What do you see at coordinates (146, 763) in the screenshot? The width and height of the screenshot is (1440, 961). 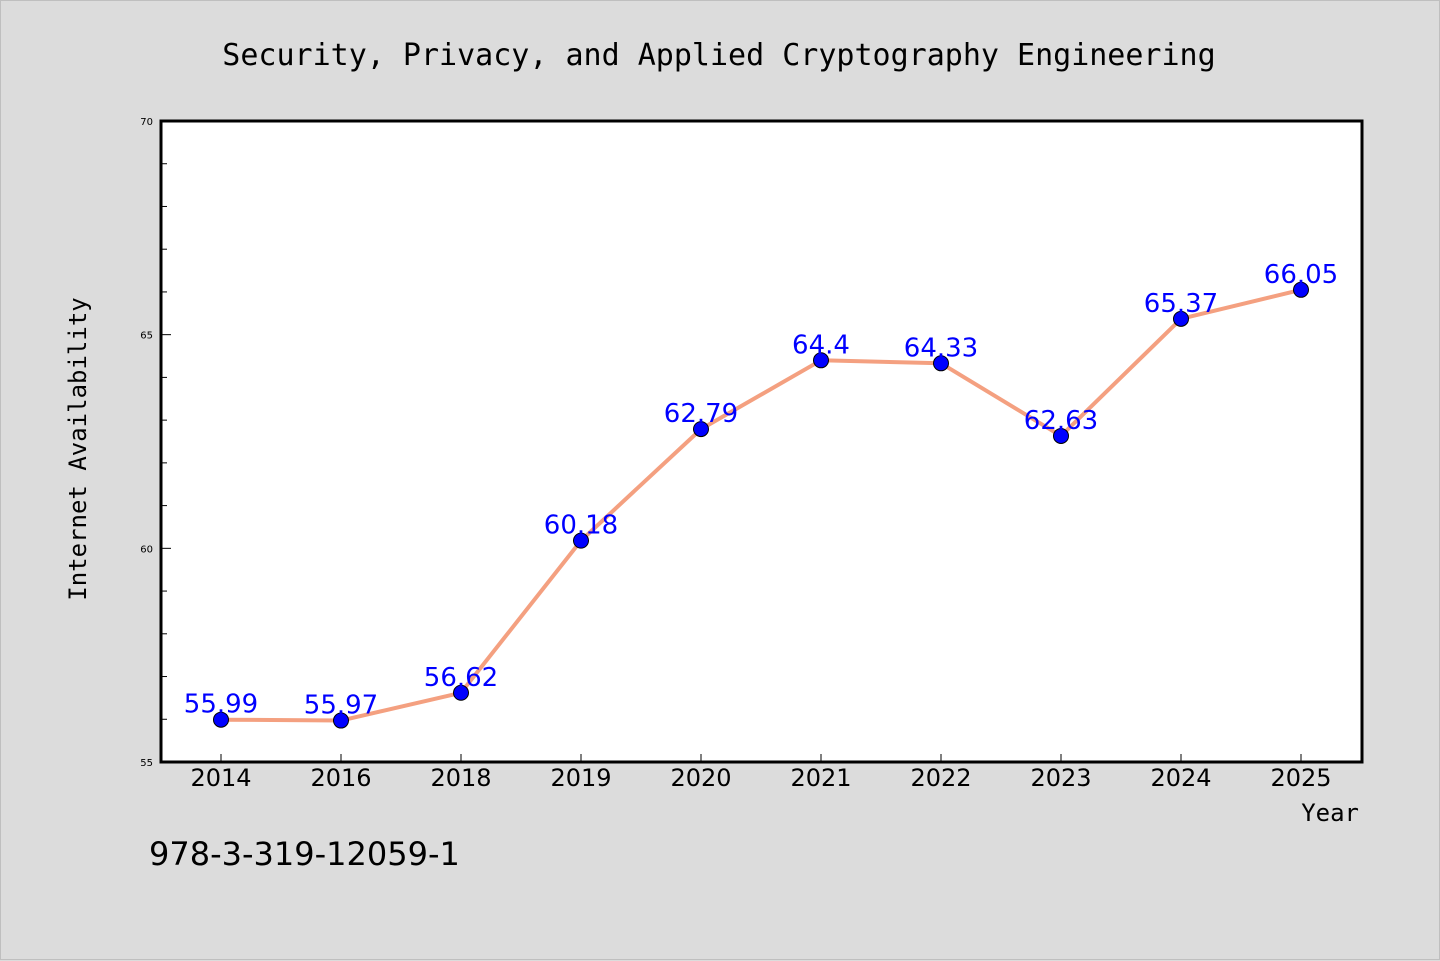 I see `y-tick-label: 55` at bounding box center [146, 763].